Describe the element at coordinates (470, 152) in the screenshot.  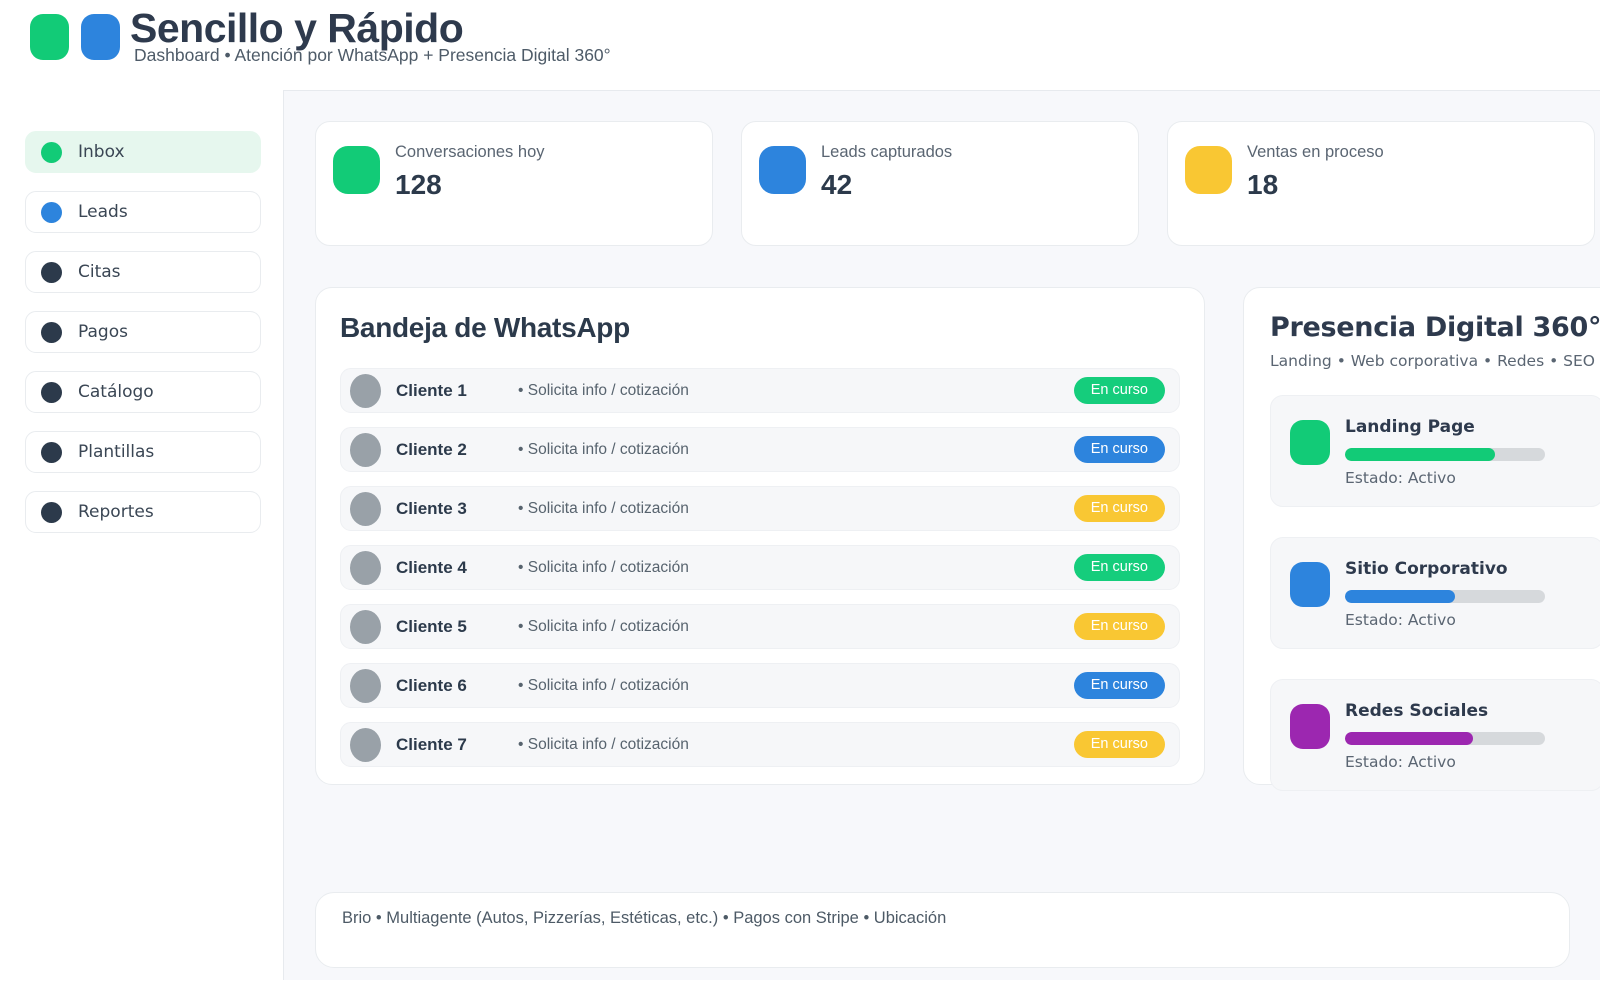
I see `stat-card-label: Conversaciones hoy` at that location.